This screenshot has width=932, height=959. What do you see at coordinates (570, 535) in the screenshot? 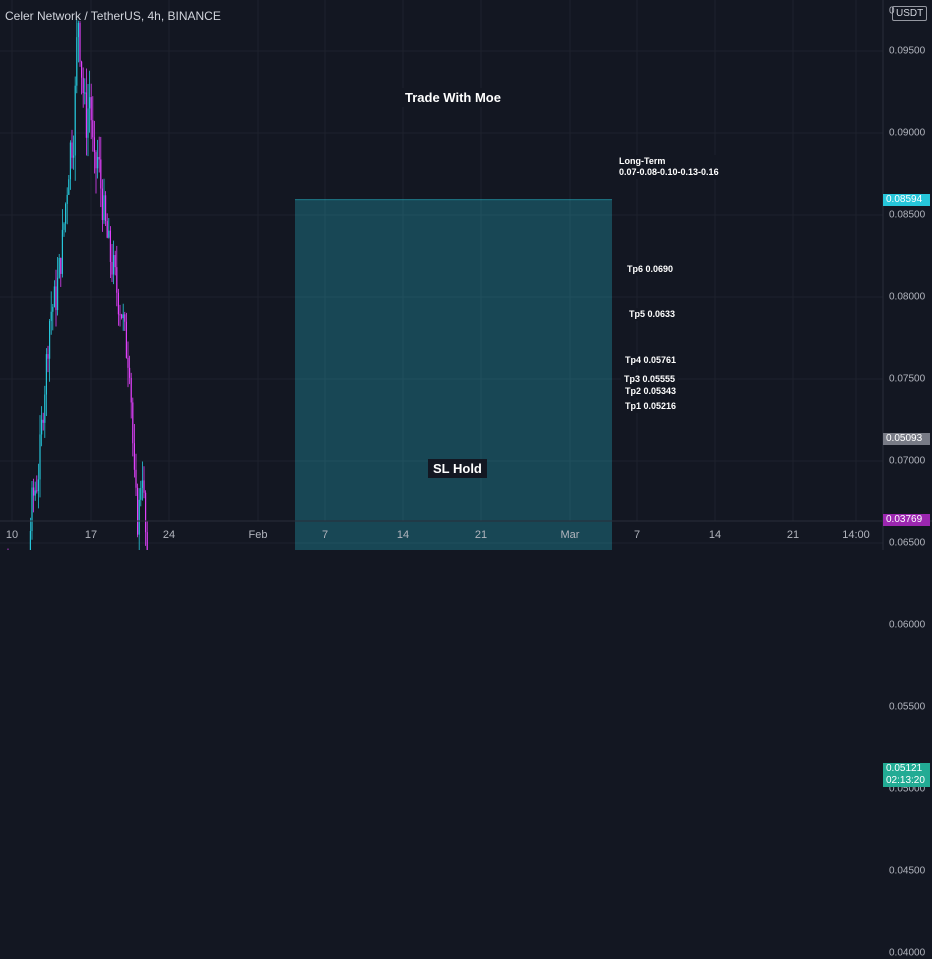
I see `time-tick-label: Mar` at bounding box center [570, 535].